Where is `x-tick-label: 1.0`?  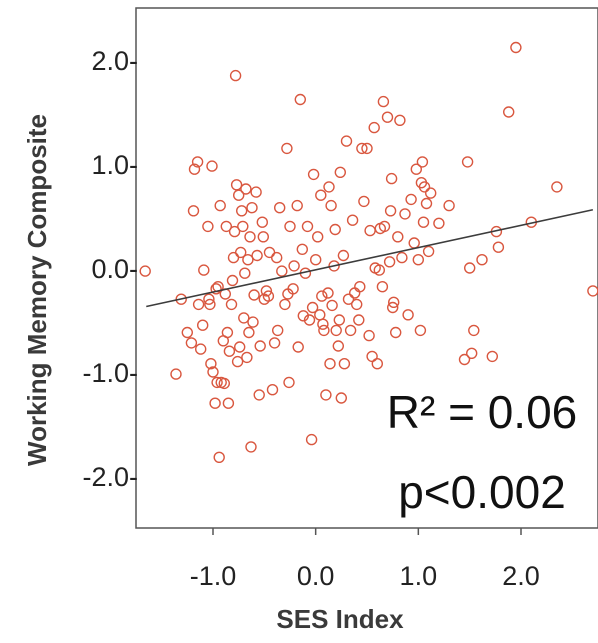
x-tick-label: 1.0 is located at coordinates (419, 576).